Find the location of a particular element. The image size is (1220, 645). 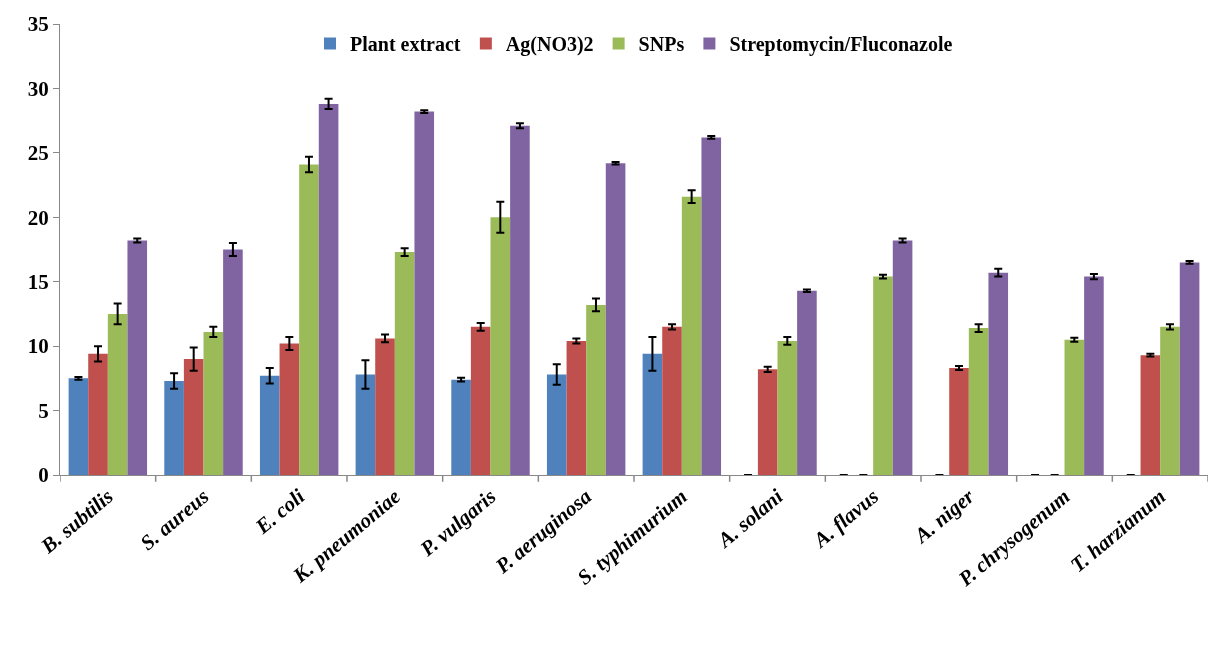

y-tick-label: 15 is located at coordinates (38, 282).